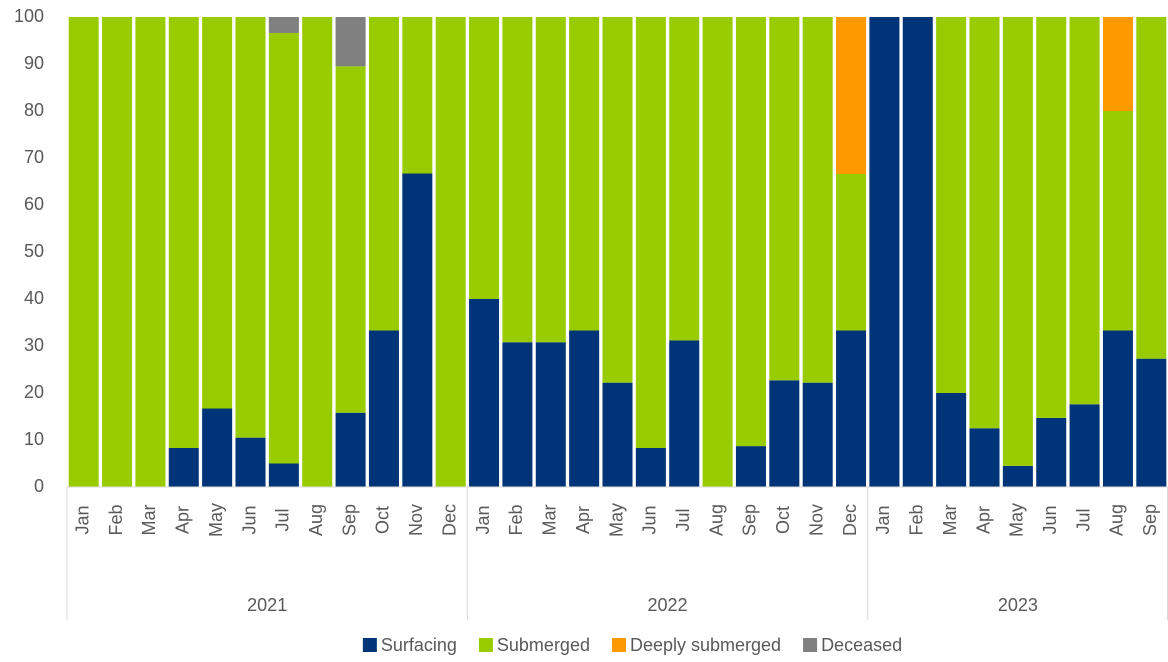 This screenshot has width=1168, height=662. What do you see at coordinates (419, 645) in the screenshot?
I see `legend-label: Surfacing` at bounding box center [419, 645].